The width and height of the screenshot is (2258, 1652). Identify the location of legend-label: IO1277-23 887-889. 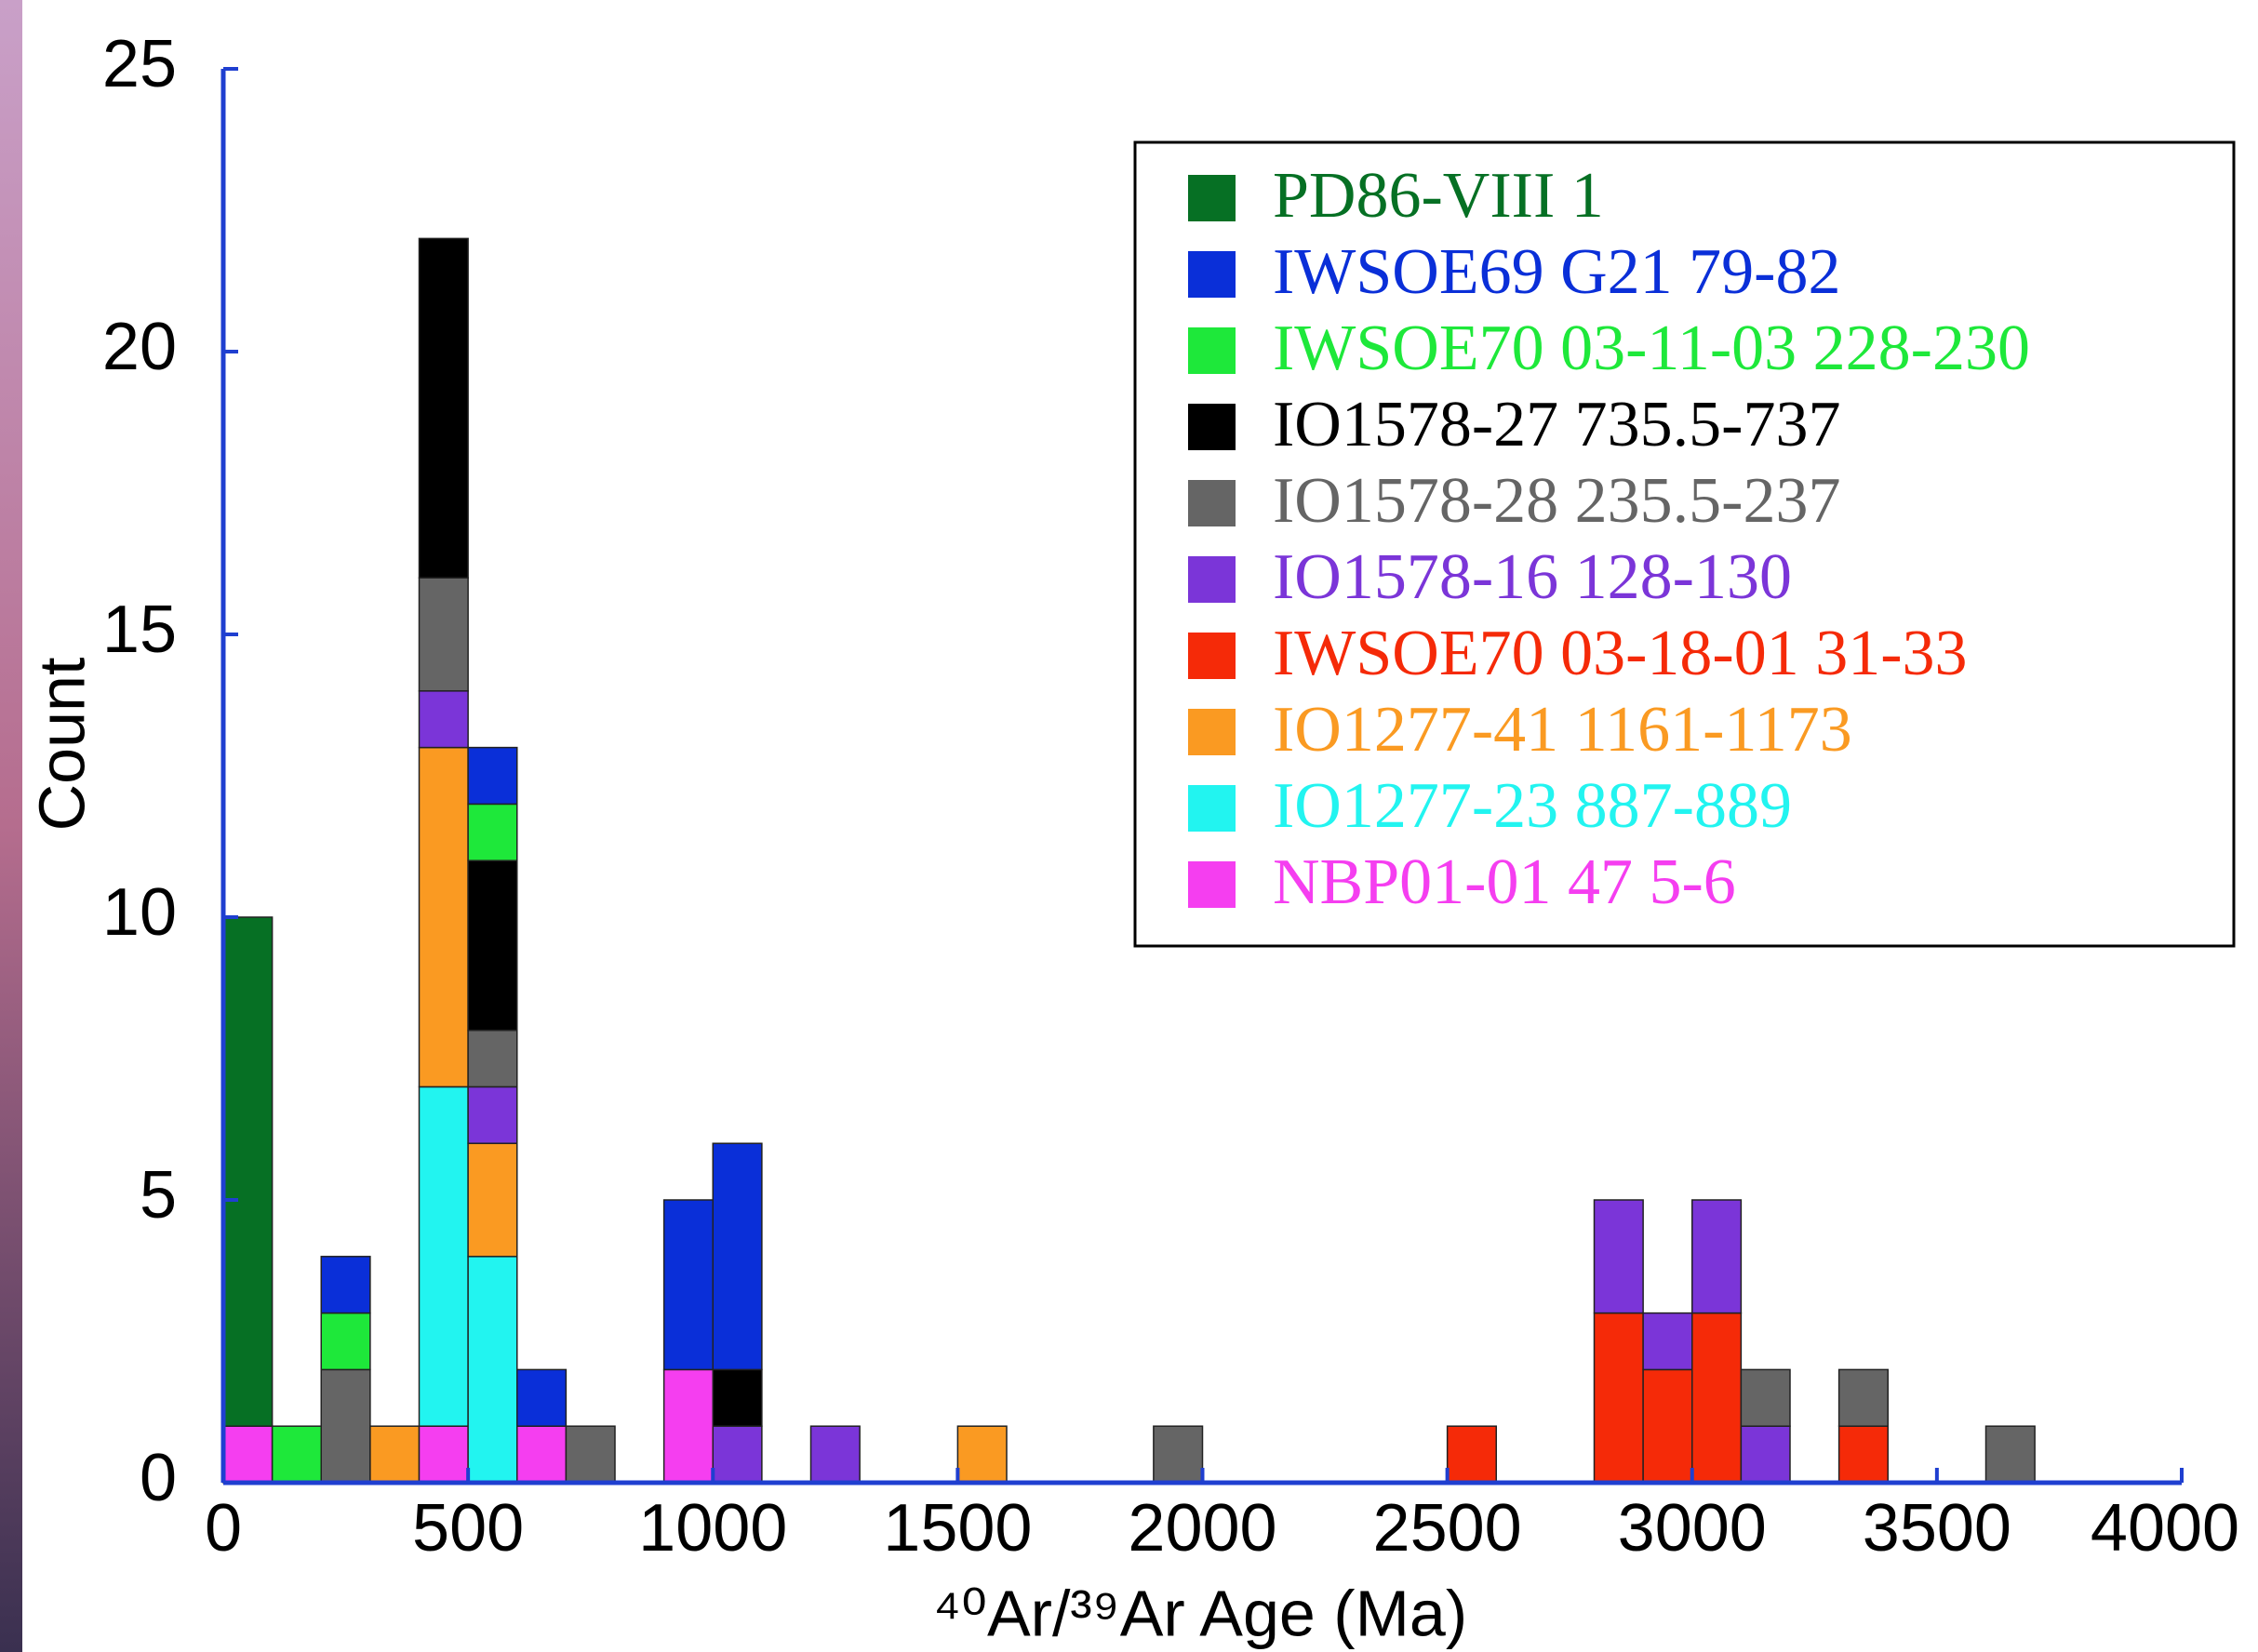
(1532, 806).